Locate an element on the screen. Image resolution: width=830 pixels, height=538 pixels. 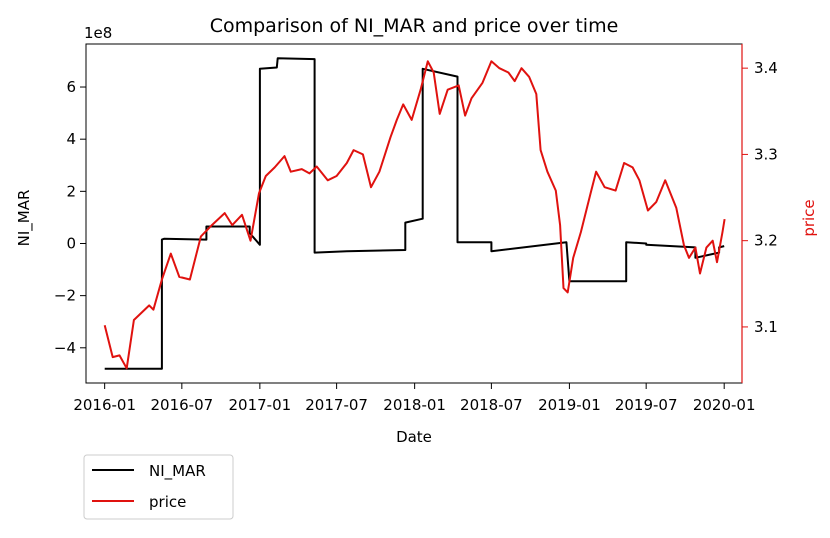
x-tick-label: 2018-07 is located at coordinates (491, 405).